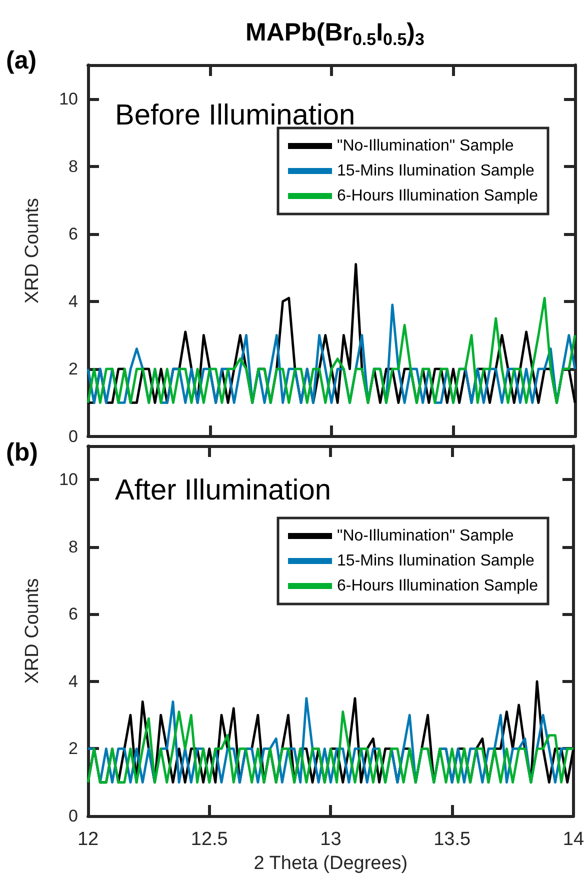  I want to click on x-tick-label: 14, so click(573, 839).